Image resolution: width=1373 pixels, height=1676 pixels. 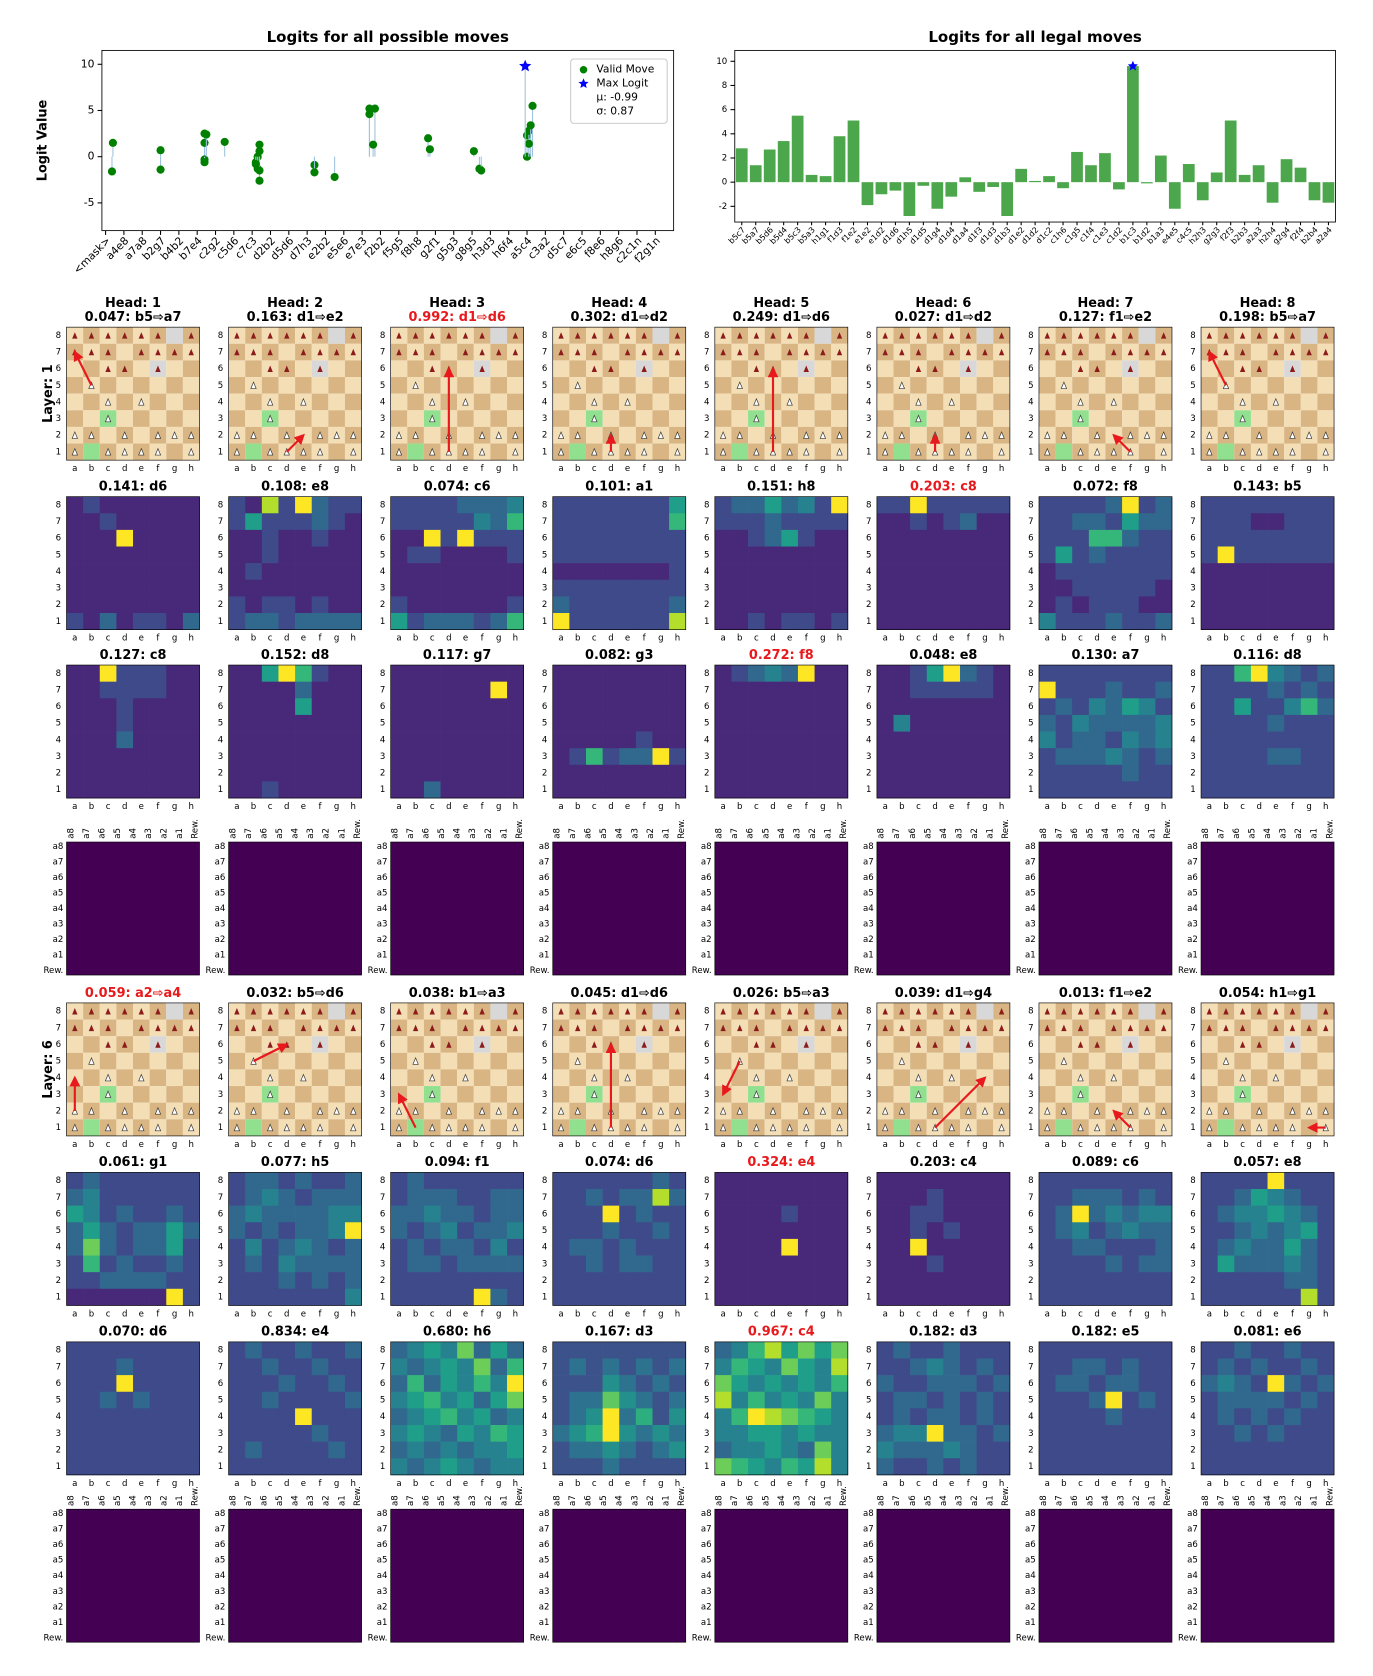 What do you see at coordinates (1090, 1500) in the screenshot?
I see `matrix-x-label: a5` at bounding box center [1090, 1500].